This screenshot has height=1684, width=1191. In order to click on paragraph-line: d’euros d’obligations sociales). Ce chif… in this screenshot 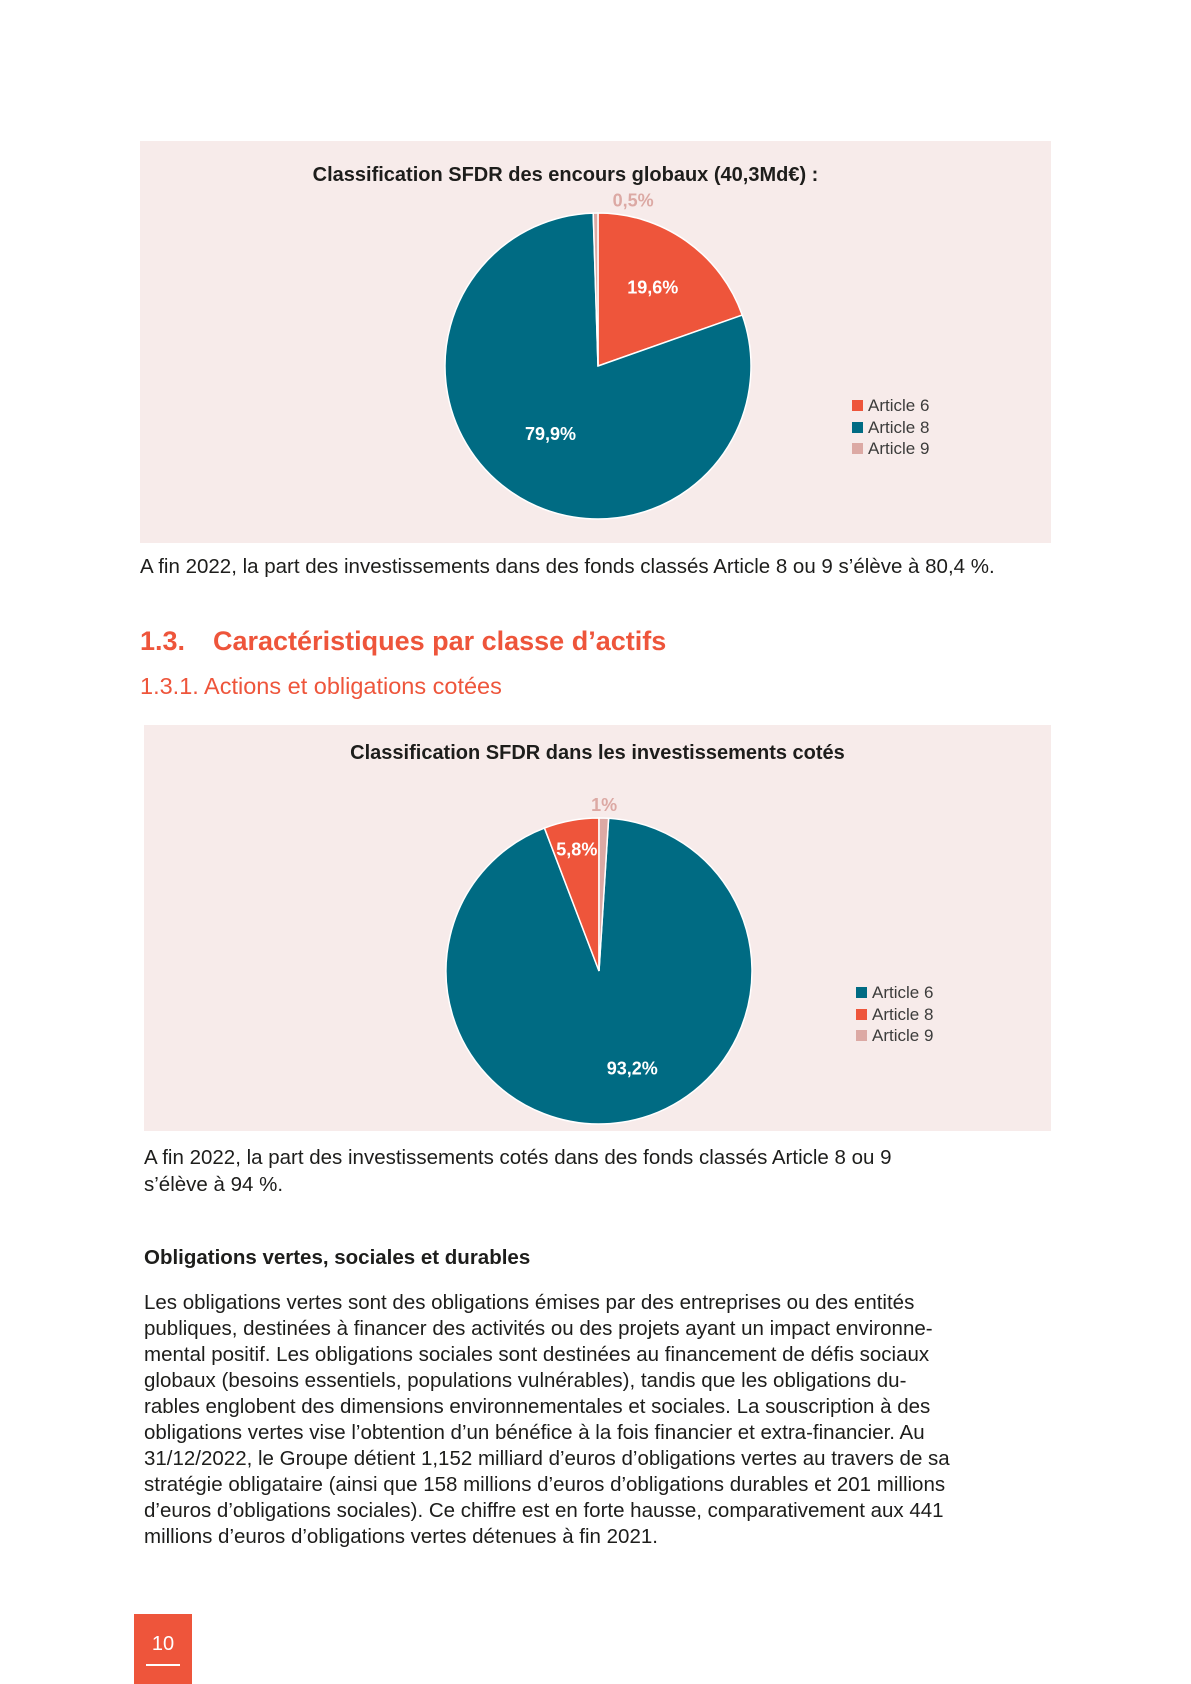, I will do `click(544, 1510)`.